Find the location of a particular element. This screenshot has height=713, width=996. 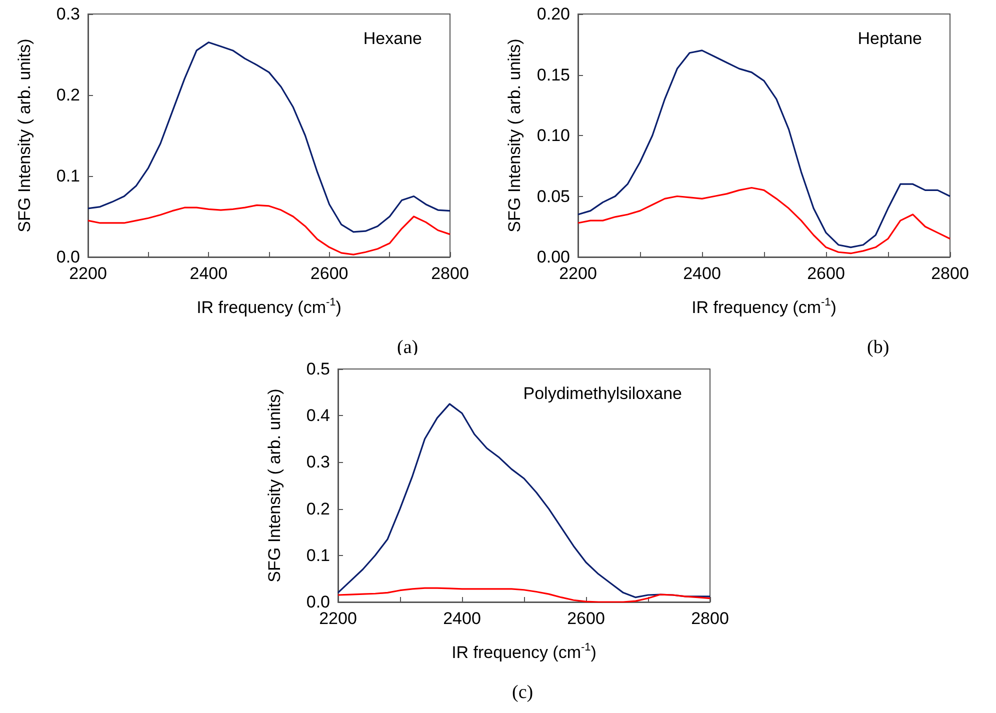

y-tick-label: 0.00 is located at coordinates (553, 257).